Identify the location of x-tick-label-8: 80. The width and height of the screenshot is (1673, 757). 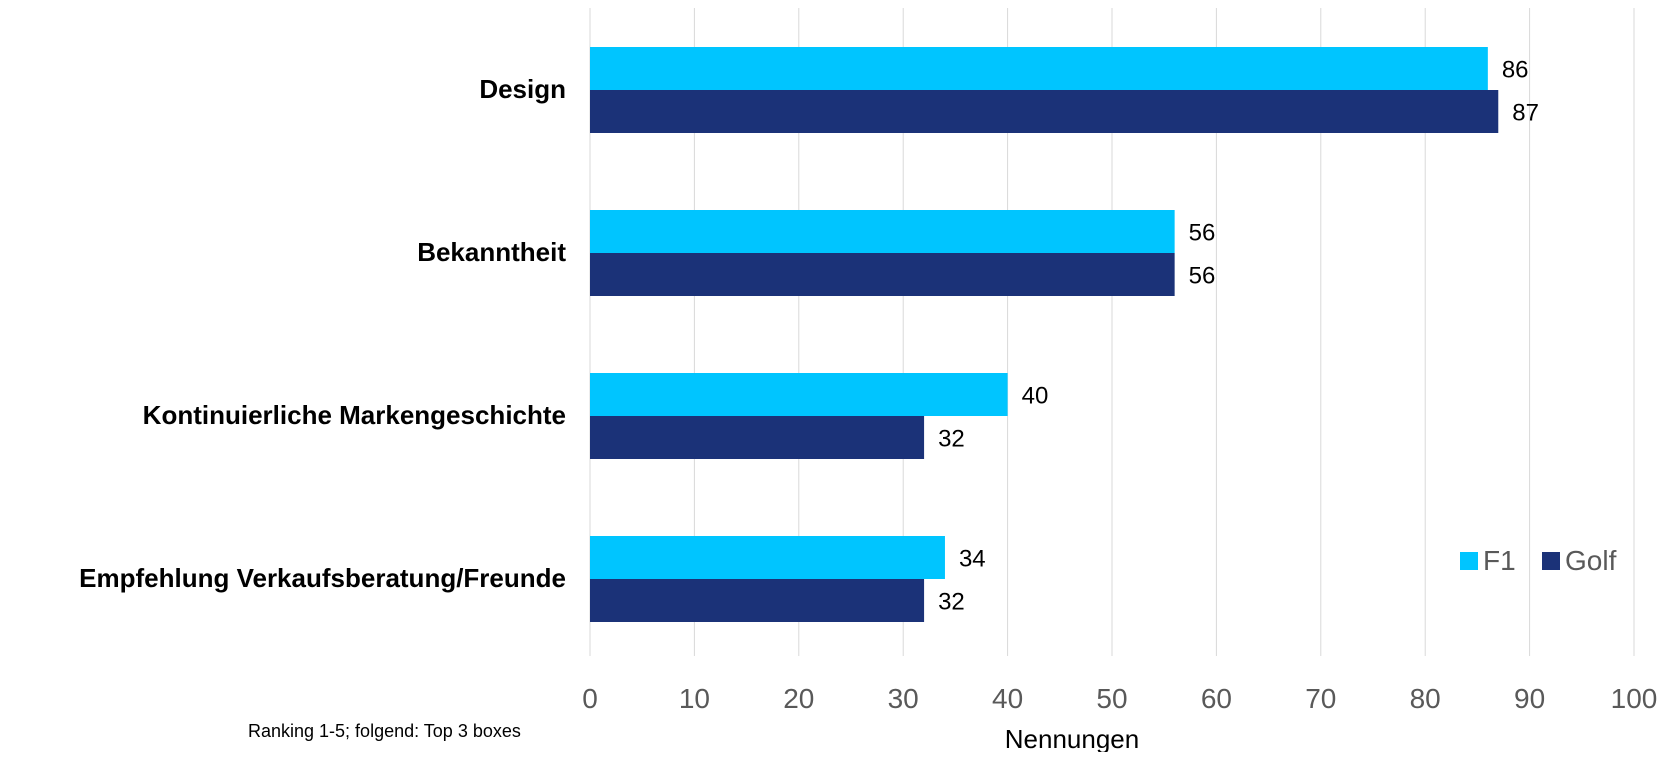
(1425, 698).